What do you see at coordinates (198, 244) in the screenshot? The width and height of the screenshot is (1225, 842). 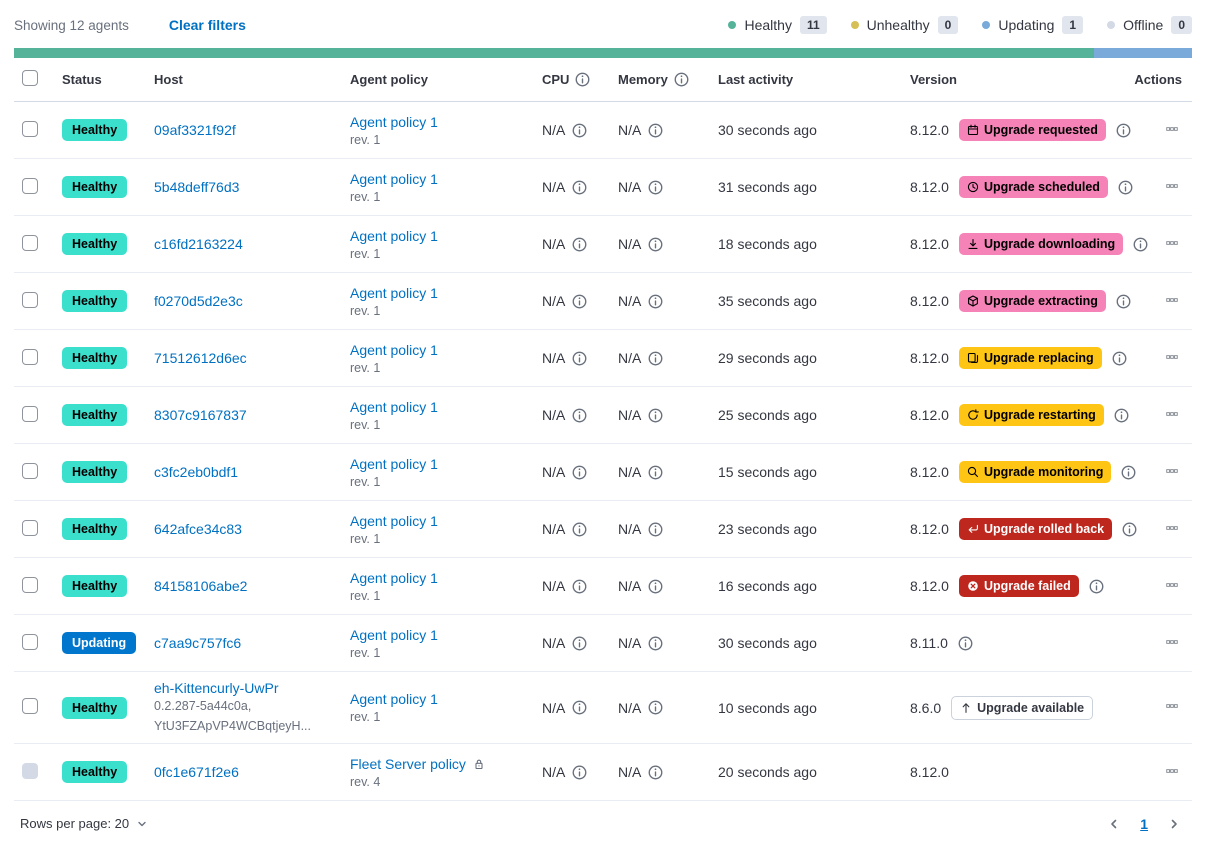 I see `agent-host-link: c16fd2163224` at bounding box center [198, 244].